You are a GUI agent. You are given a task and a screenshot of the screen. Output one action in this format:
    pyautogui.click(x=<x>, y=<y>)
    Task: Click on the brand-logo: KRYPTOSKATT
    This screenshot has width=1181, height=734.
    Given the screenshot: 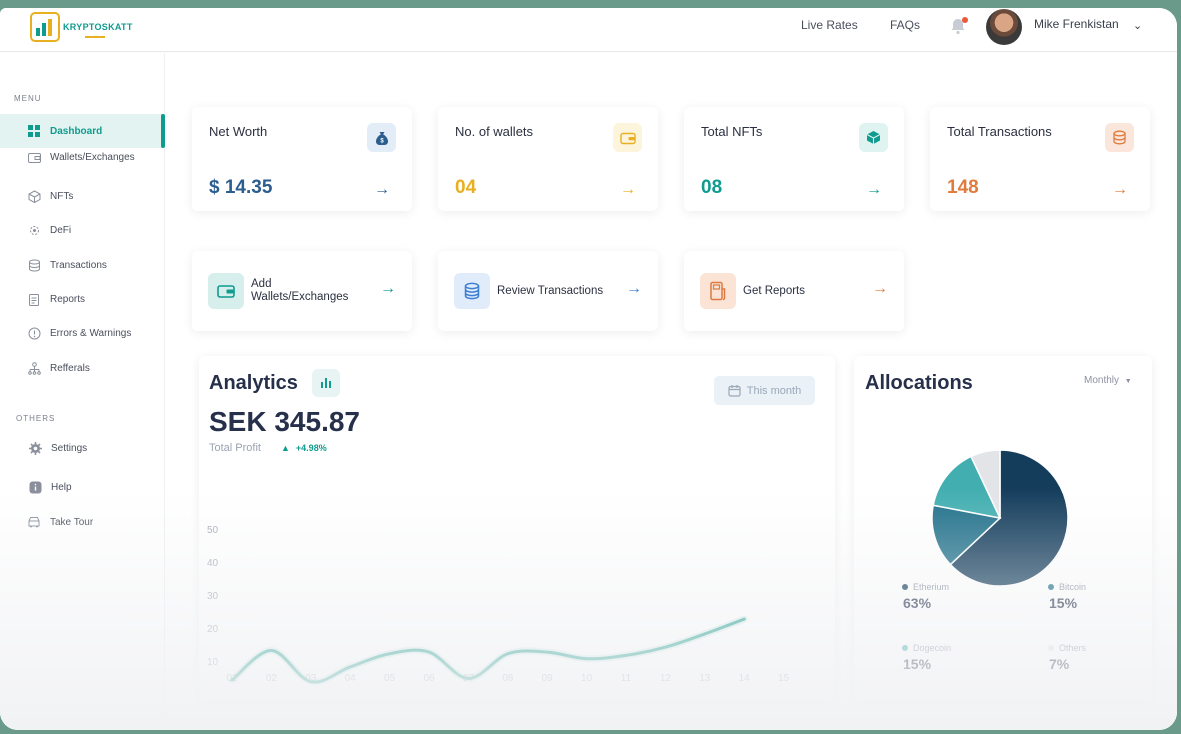 What is the action you would take?
    pyautogui.click(x=81, y=27)
    